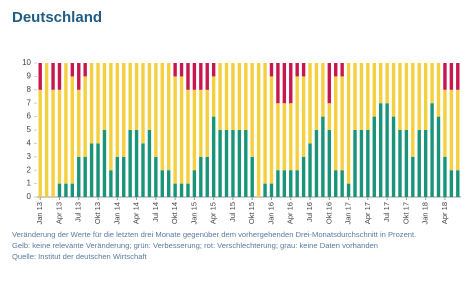 This screenshot has width=474, height=299. Describe the element at coordinates (29, 169) in the screenshot. I see `y-tick-label: 2` at that location.